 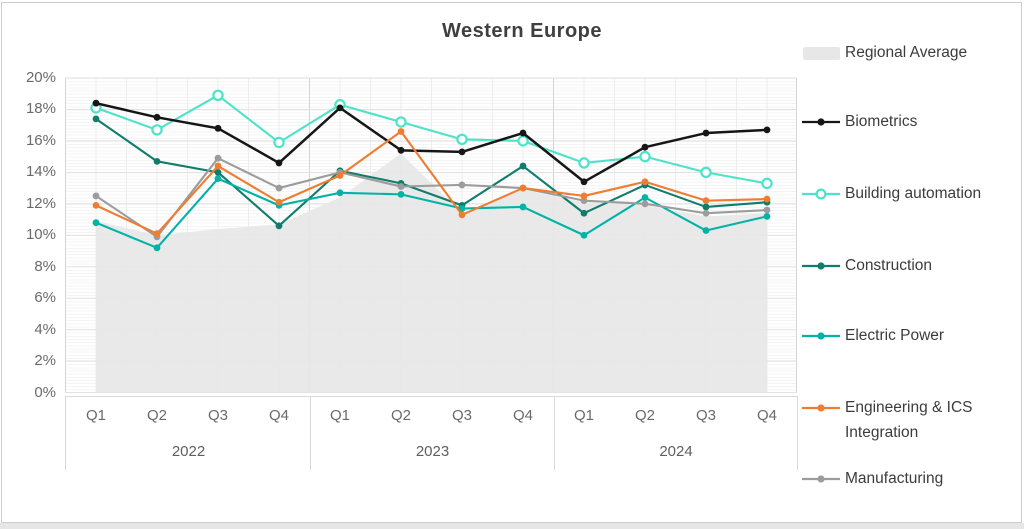 I want to click on series-line-building-automation, so click(x=431, y=139).